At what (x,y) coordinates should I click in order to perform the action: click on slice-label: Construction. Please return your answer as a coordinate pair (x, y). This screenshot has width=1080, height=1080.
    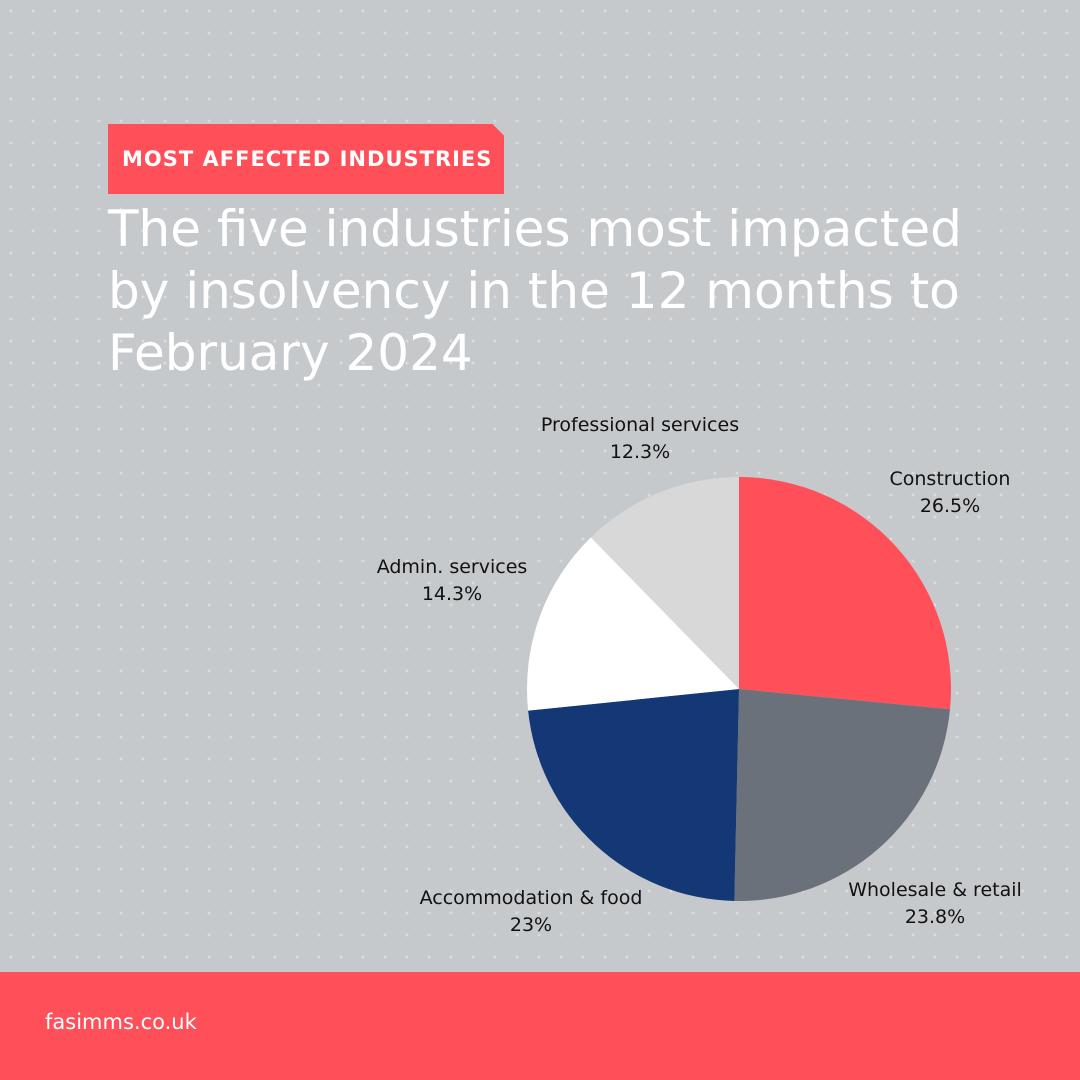
    Looking at the image, I should click on (950, 479).